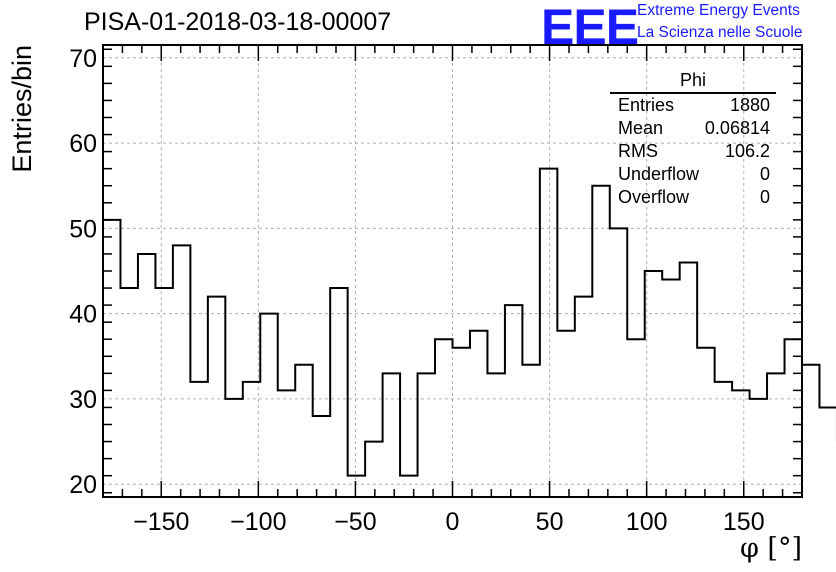 This screenshot has height=572, width=836. Describe the element at coordinates (693, 105) in the screenshot. I see `stats-row-entries: Entries 1880` at that location.